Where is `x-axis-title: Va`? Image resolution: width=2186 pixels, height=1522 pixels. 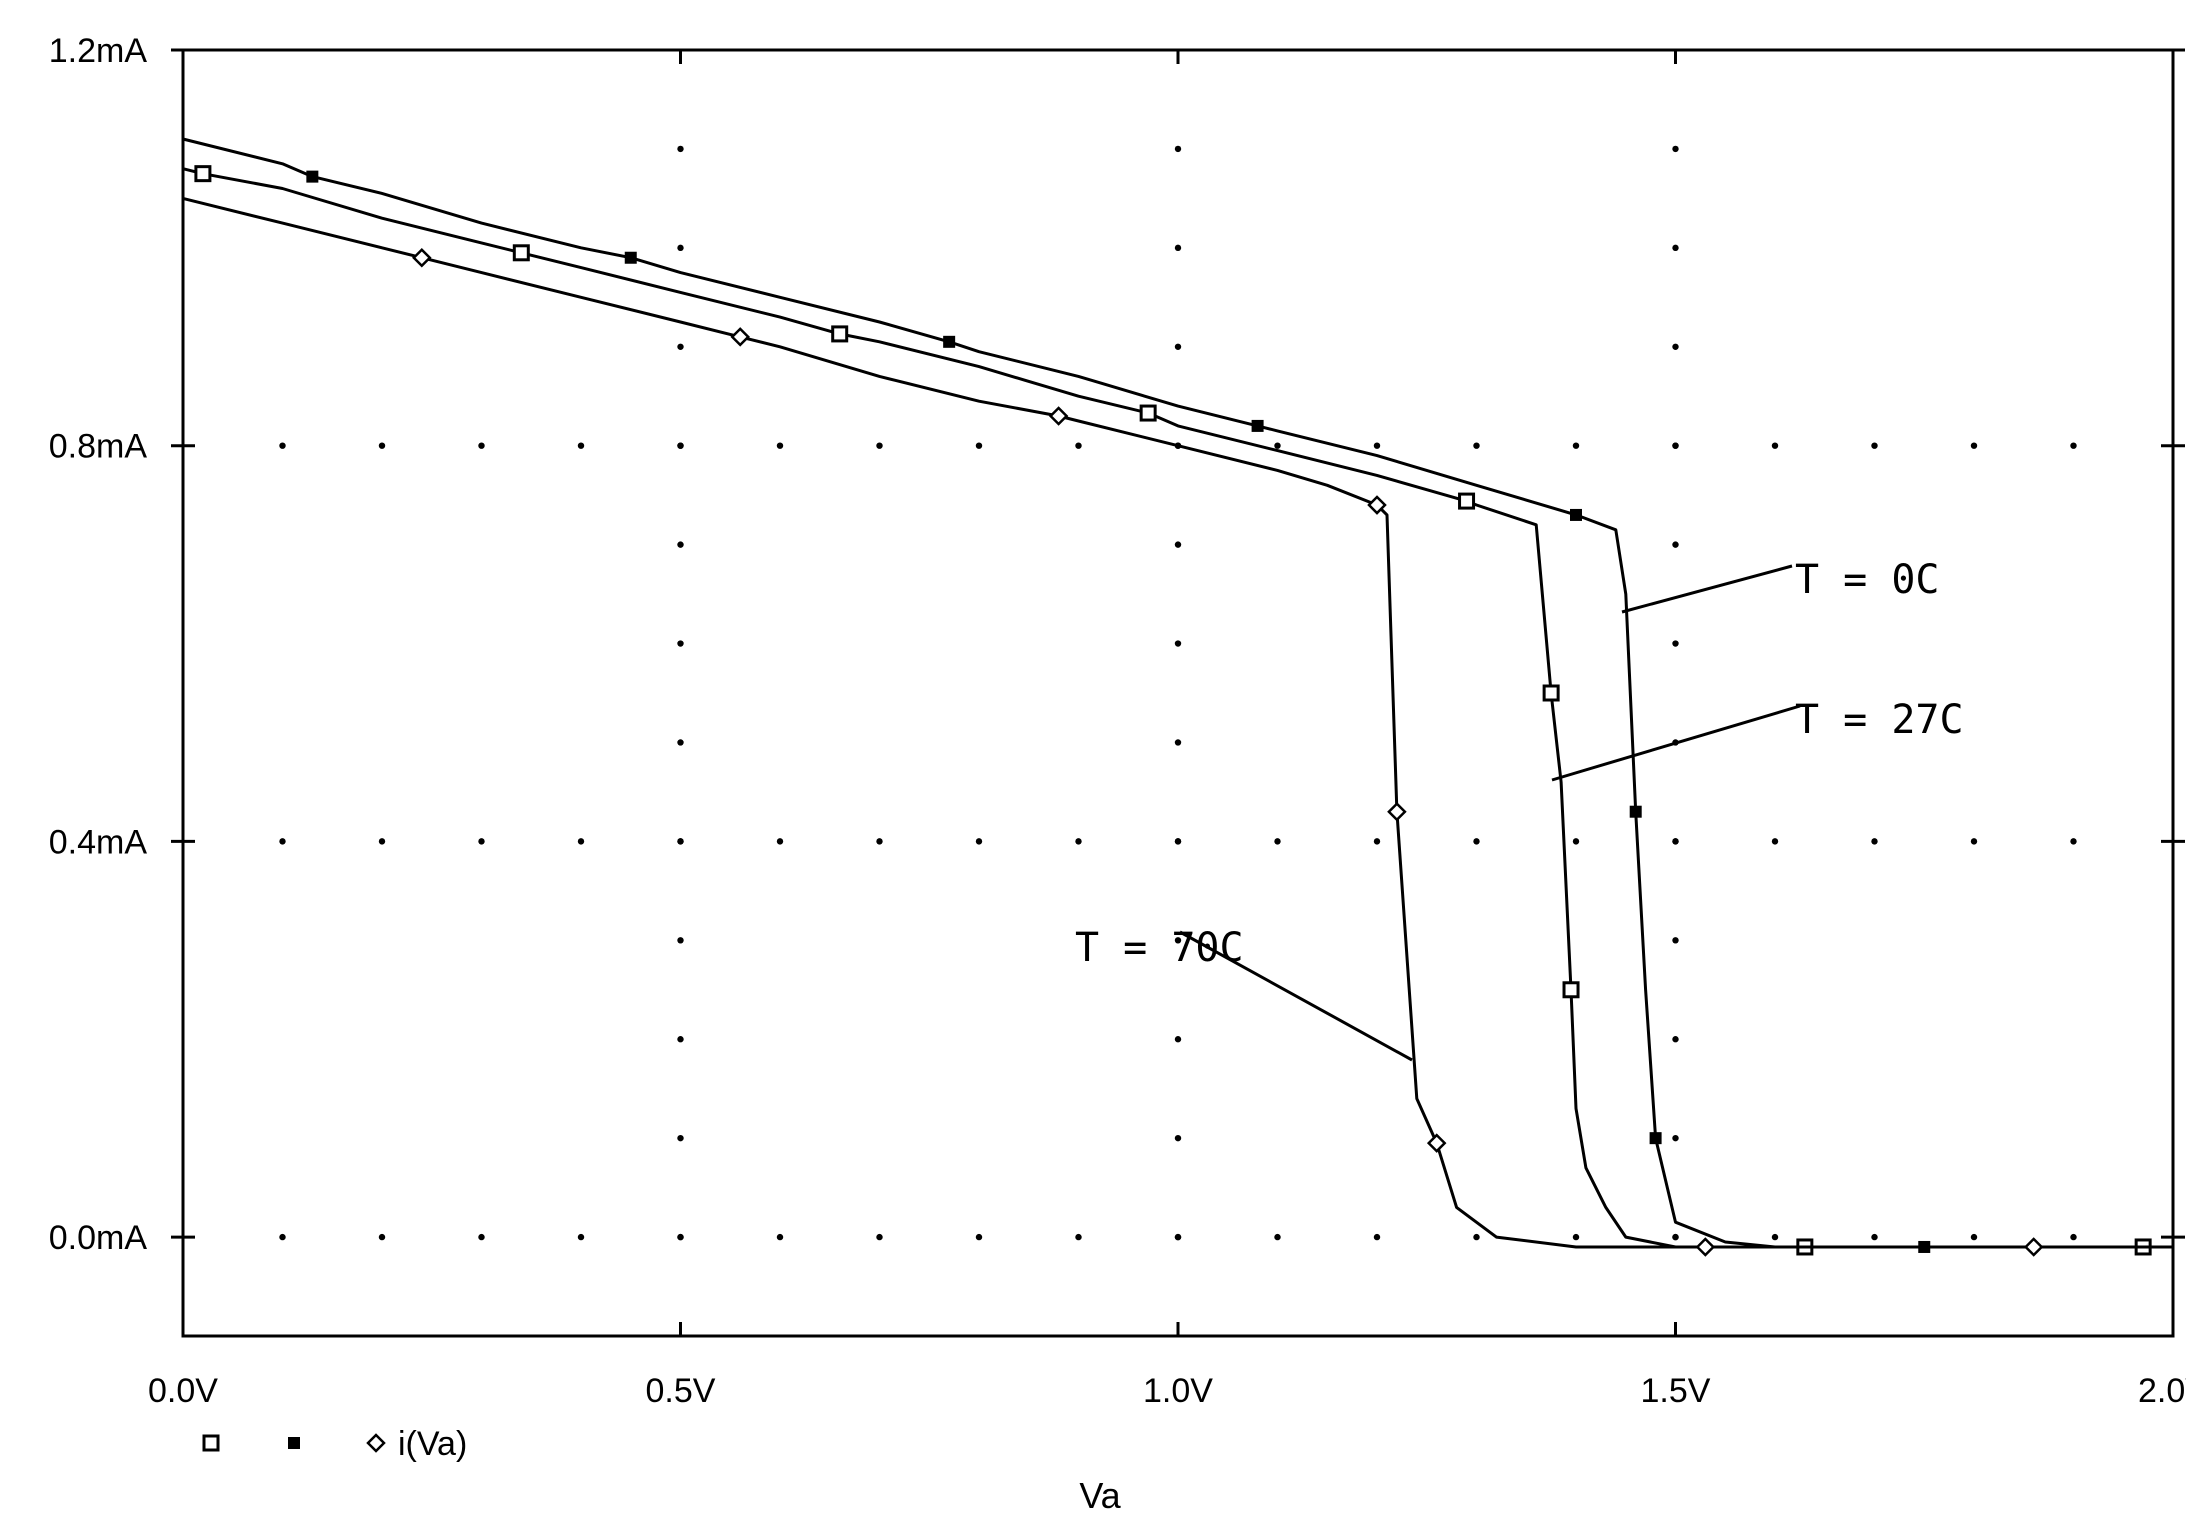 x-axis-title: Va is located at coordinates (1100, 1495).